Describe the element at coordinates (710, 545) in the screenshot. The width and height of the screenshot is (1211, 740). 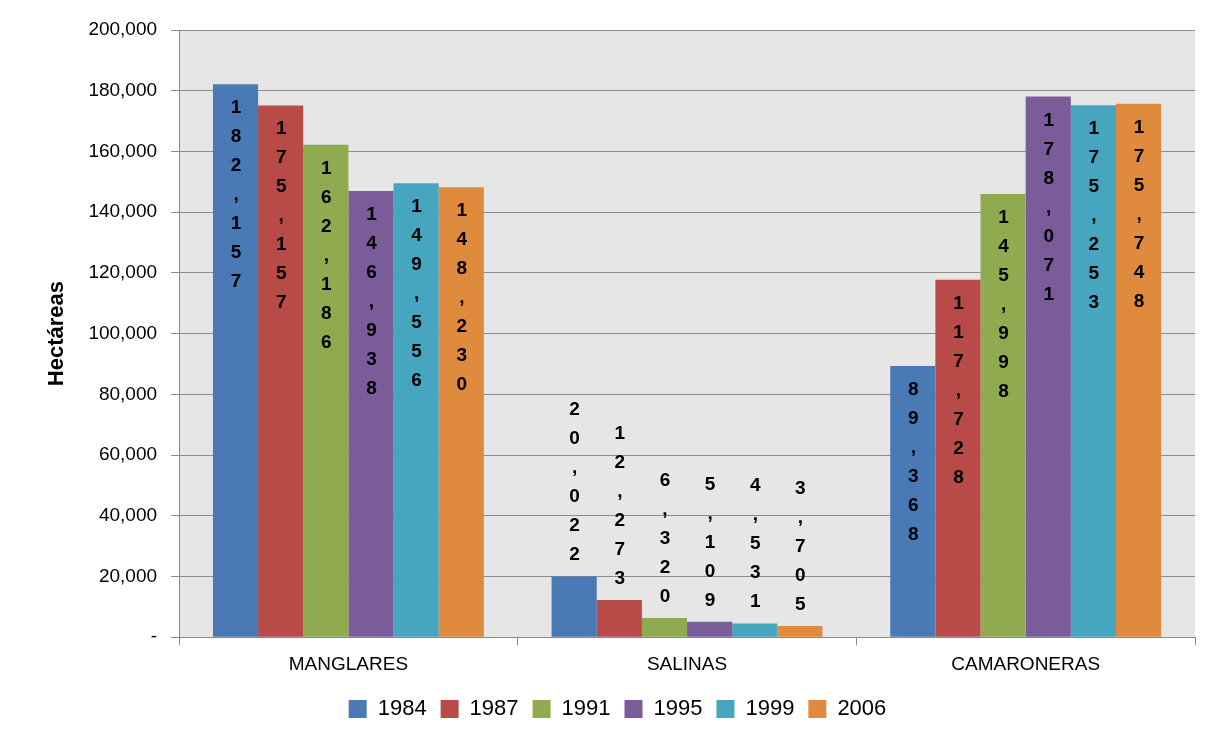
I see `data-label: 5,109` at that location.